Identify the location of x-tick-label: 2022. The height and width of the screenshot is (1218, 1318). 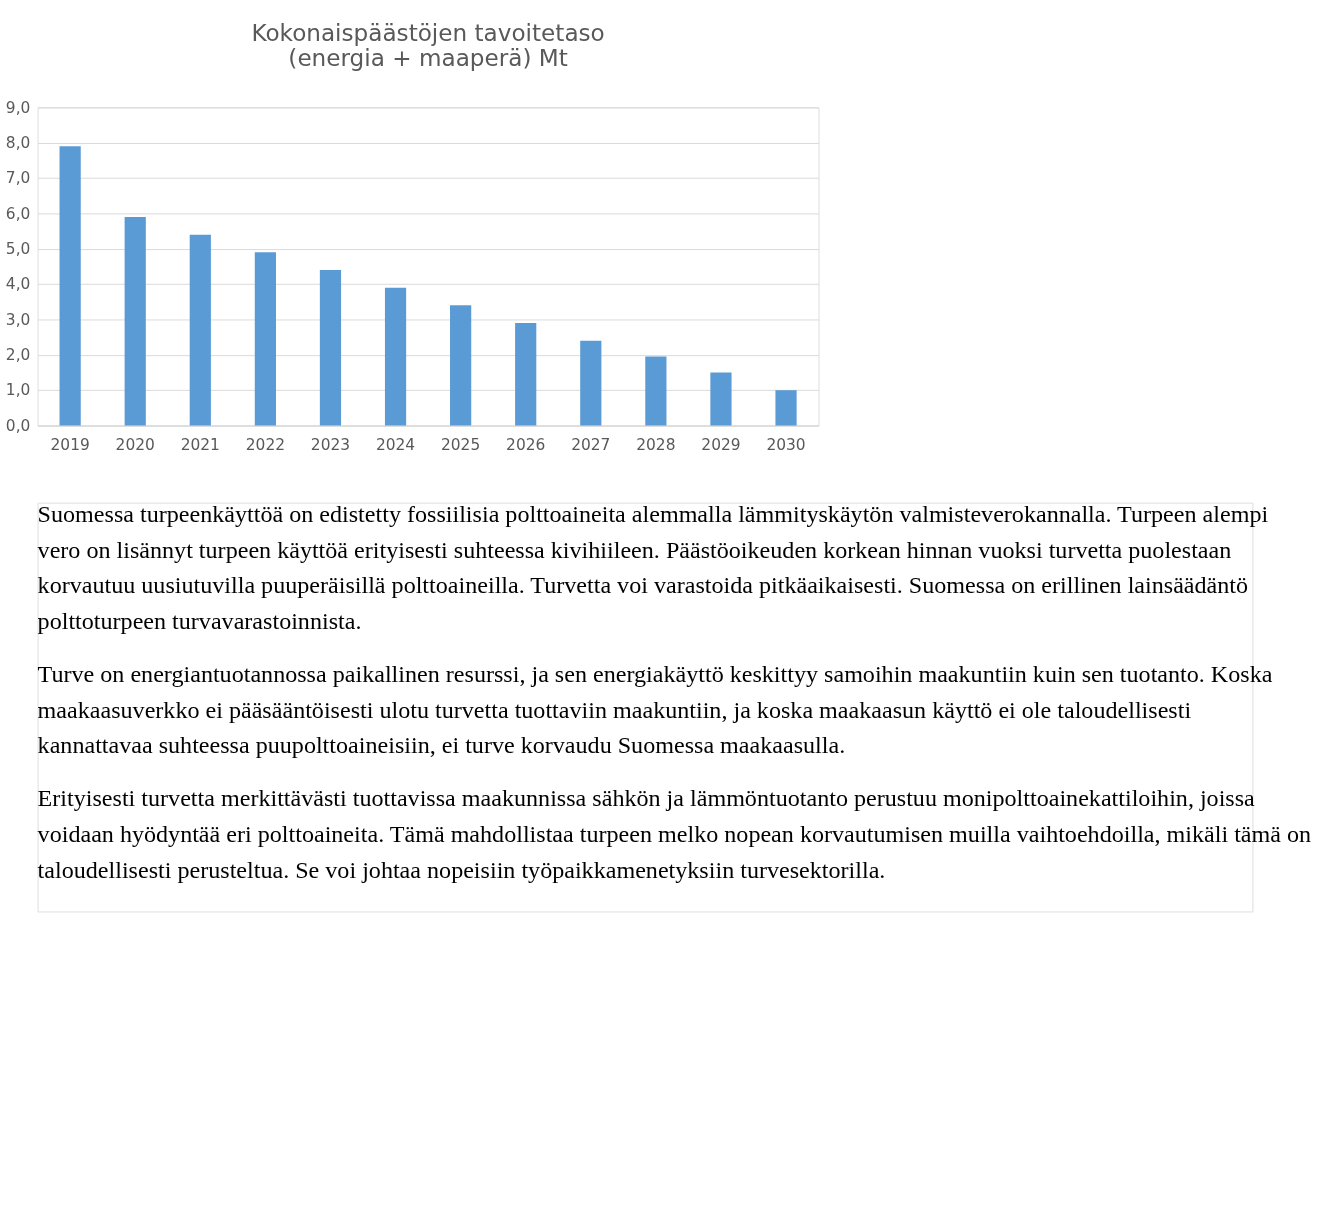
(265, 445).